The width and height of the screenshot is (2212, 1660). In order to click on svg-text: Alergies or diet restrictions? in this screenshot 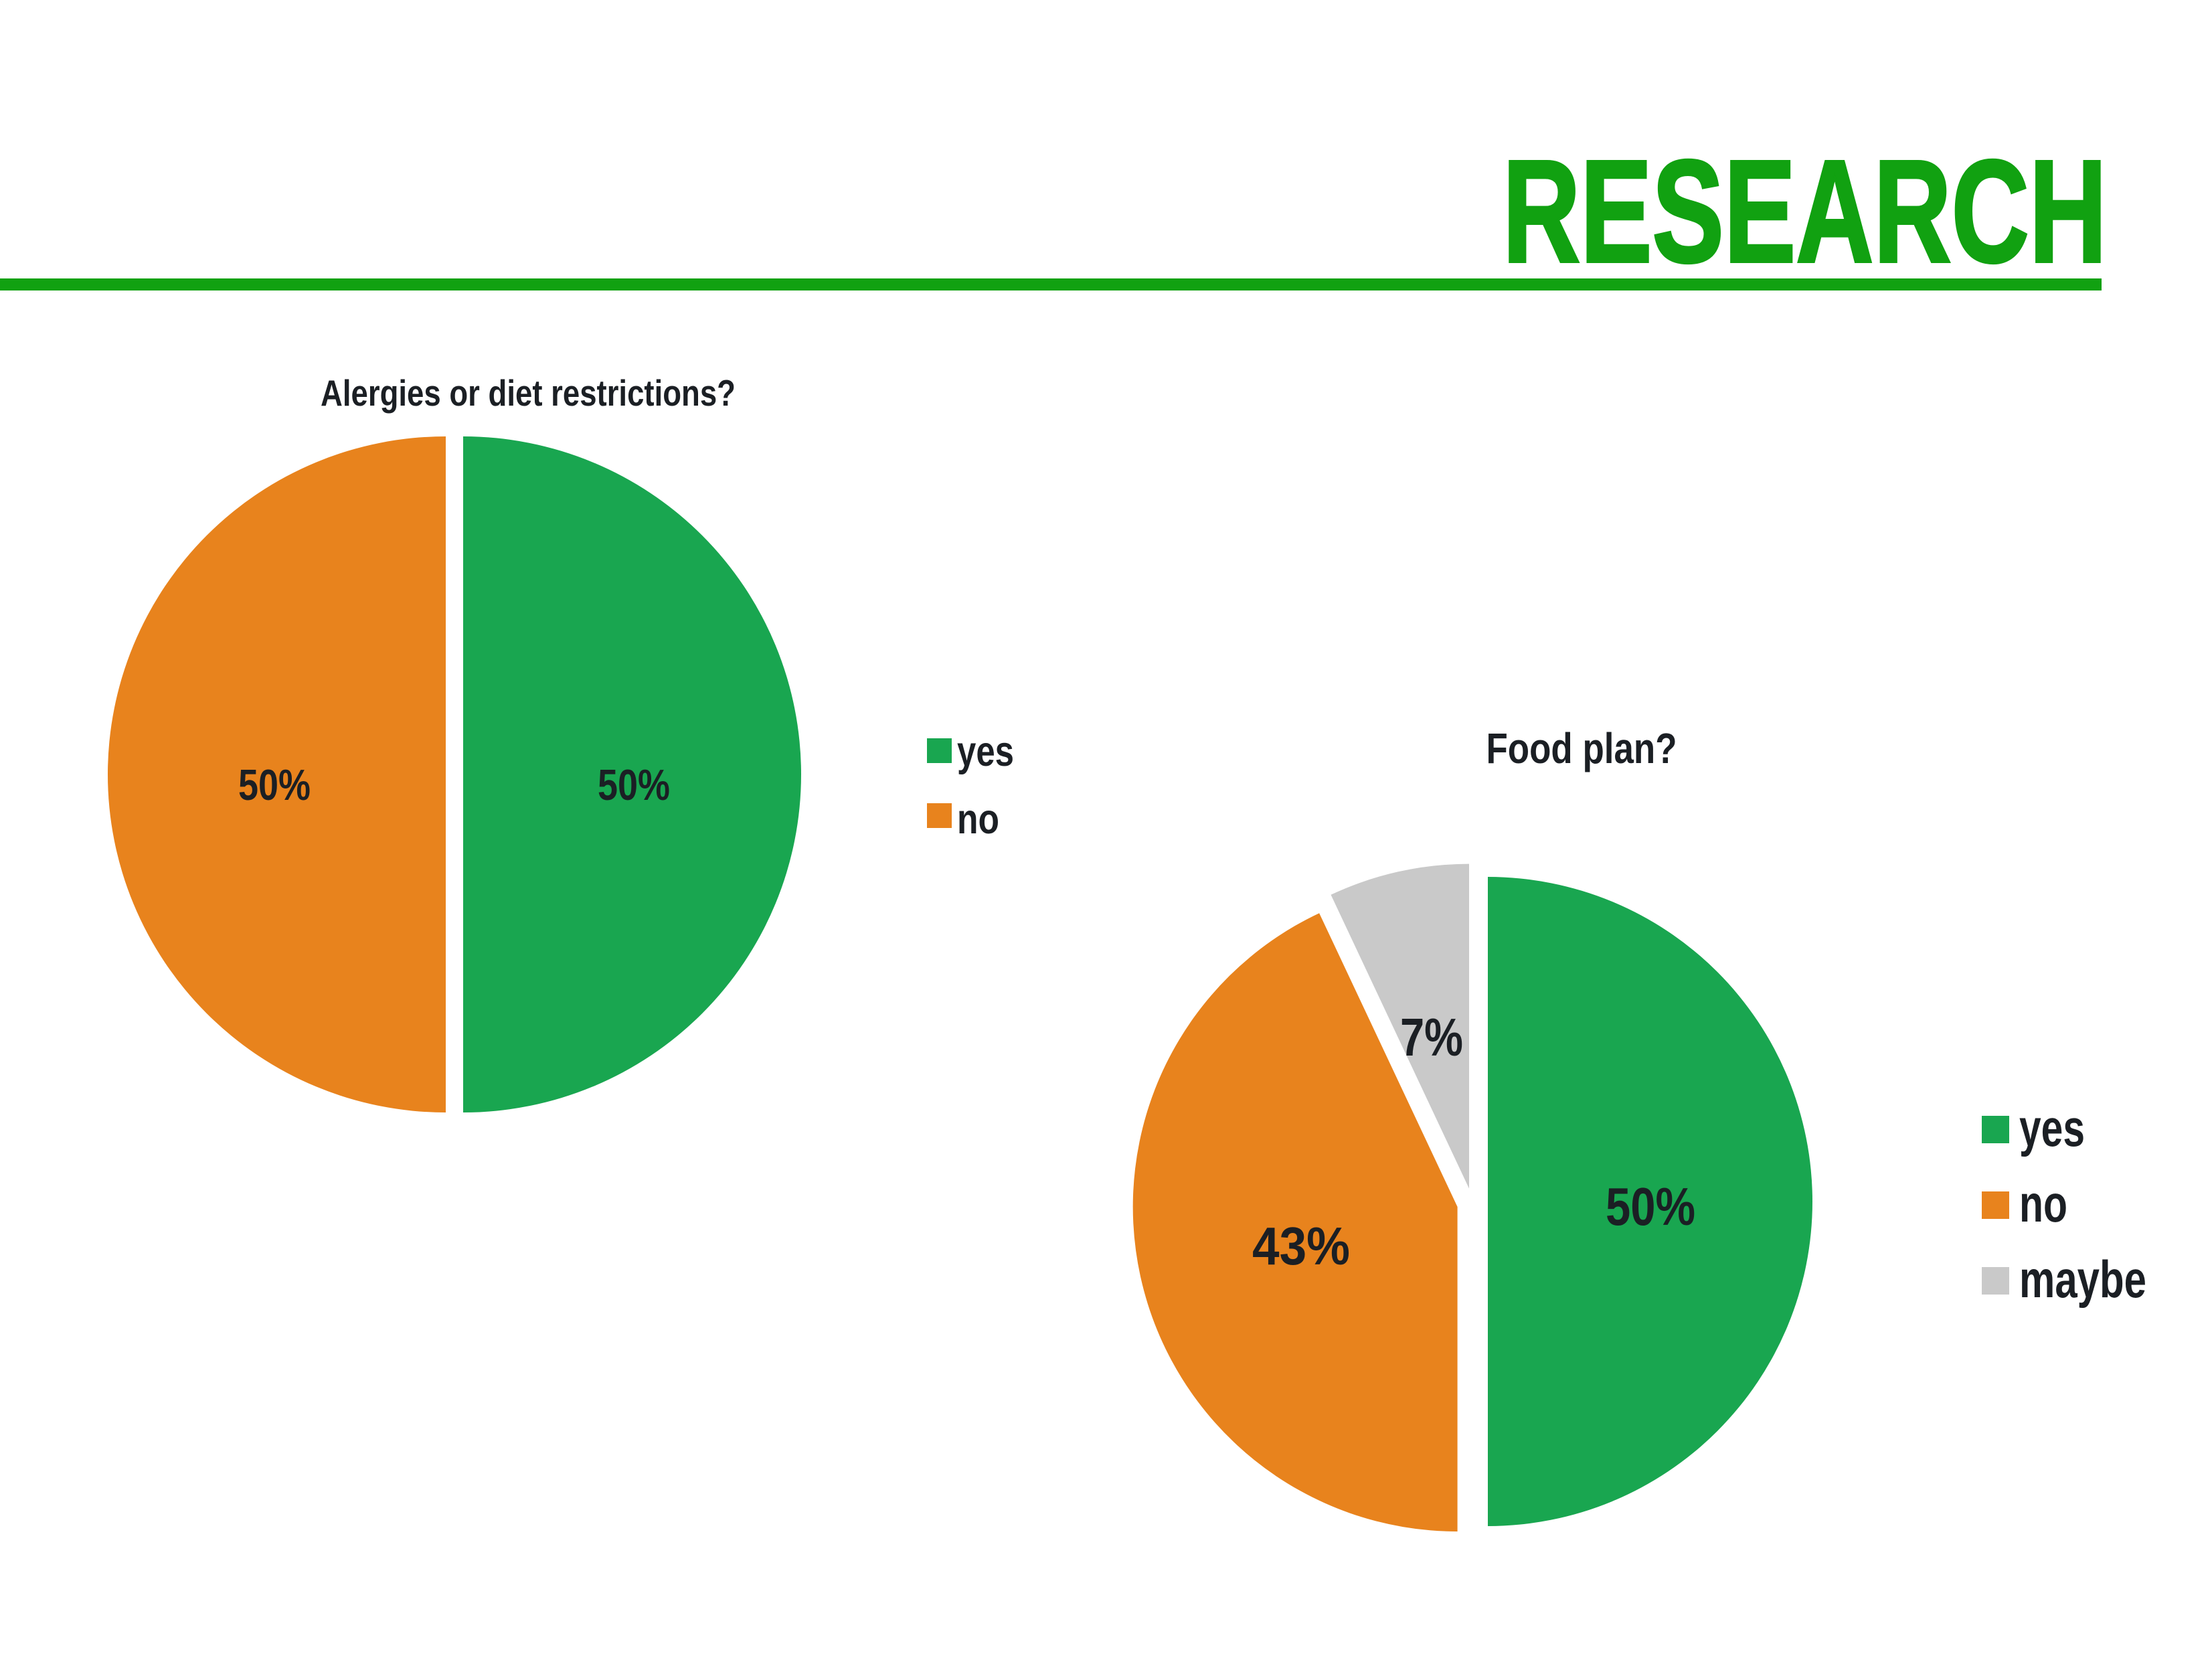, I will do `click(528, 393)`.